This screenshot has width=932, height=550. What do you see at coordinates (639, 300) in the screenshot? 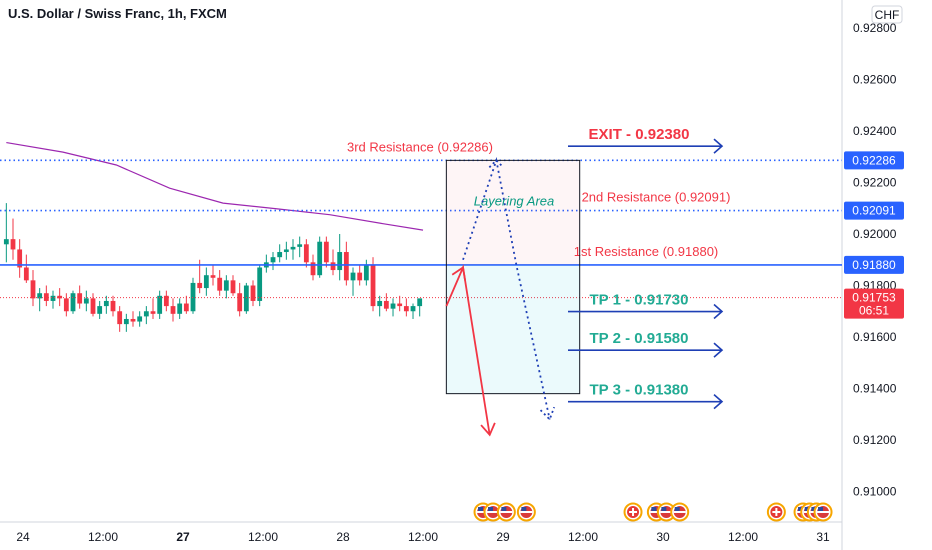
I see `target-label: TP 1 - 0.91730` at bounding box center [639, 300].